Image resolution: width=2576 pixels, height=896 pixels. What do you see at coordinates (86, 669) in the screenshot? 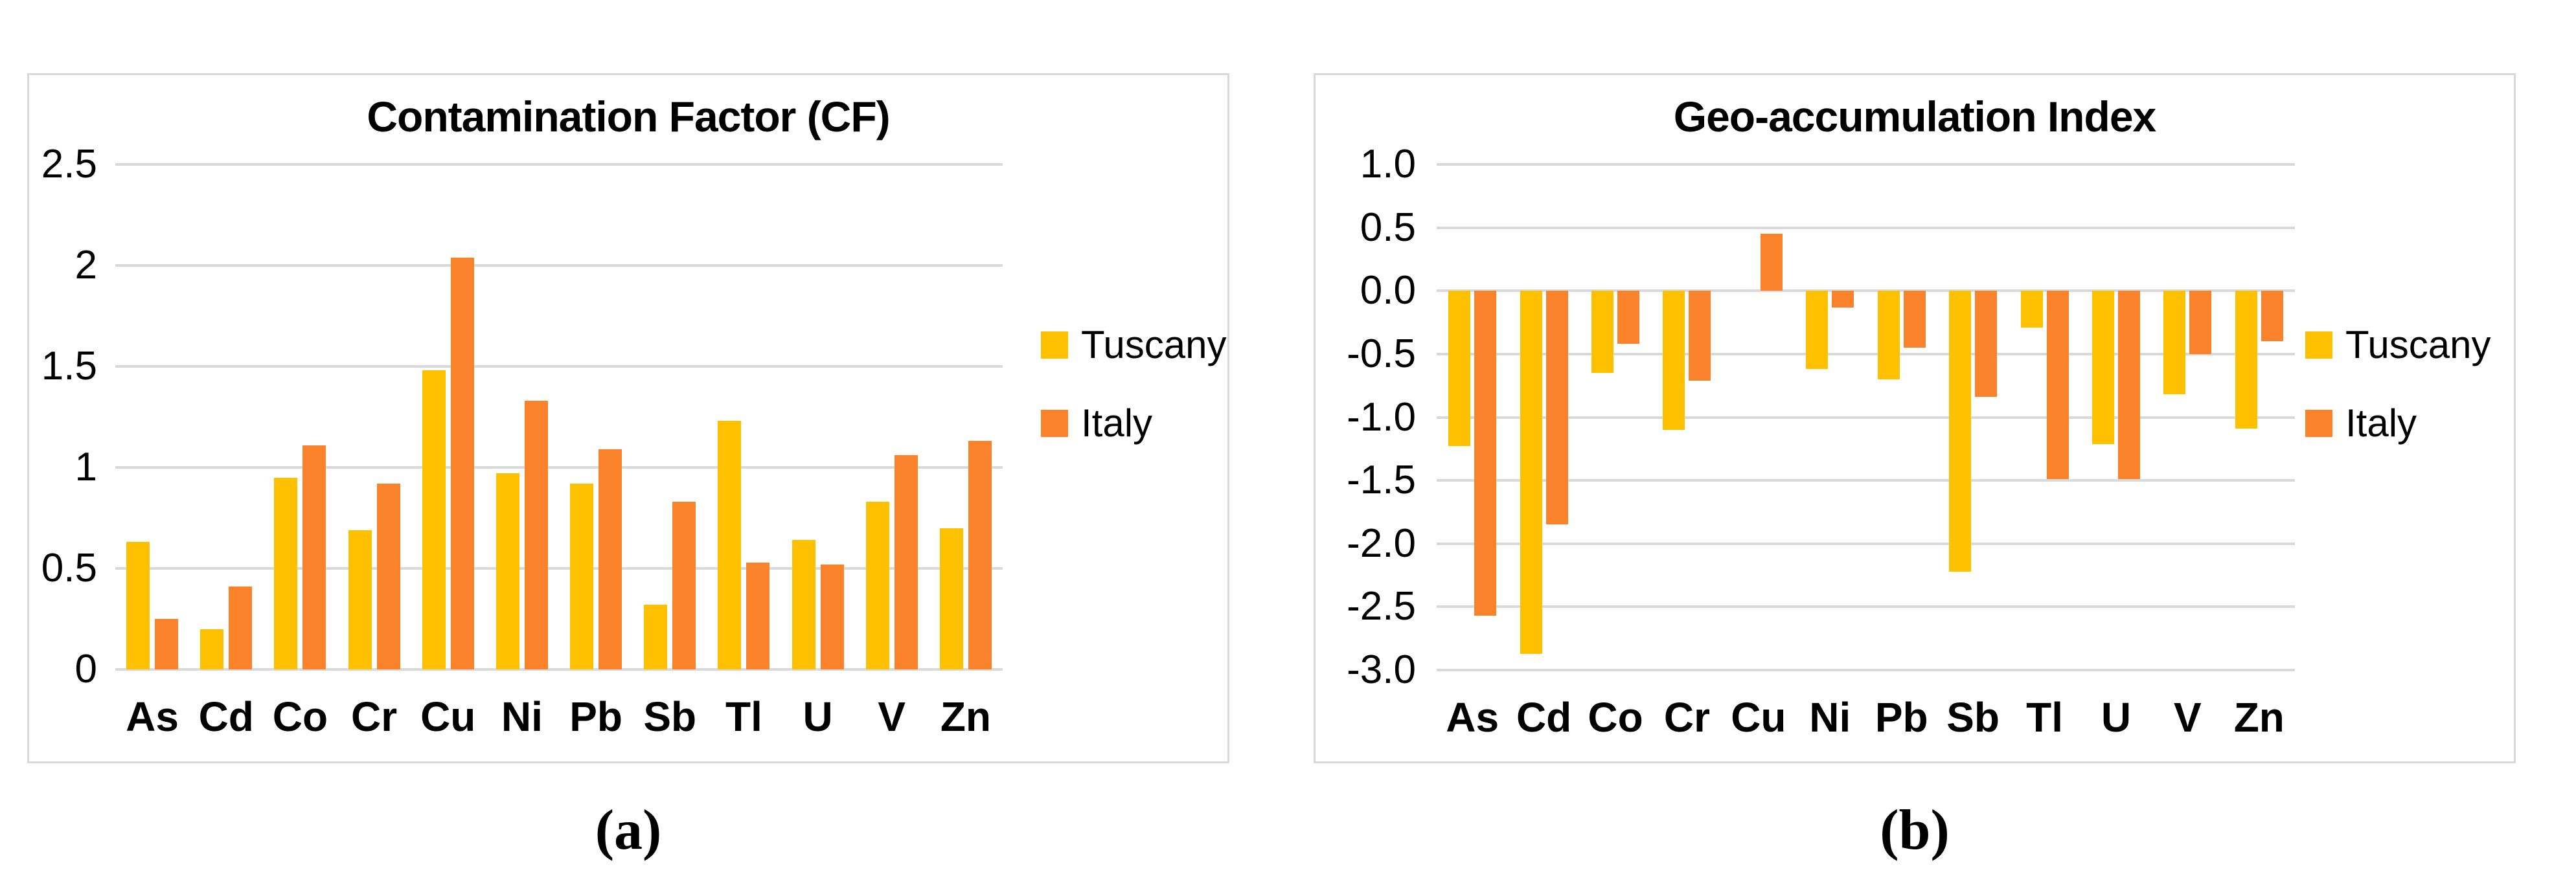
I see `y-tick-label: 0` at bounding box center [86, 669].